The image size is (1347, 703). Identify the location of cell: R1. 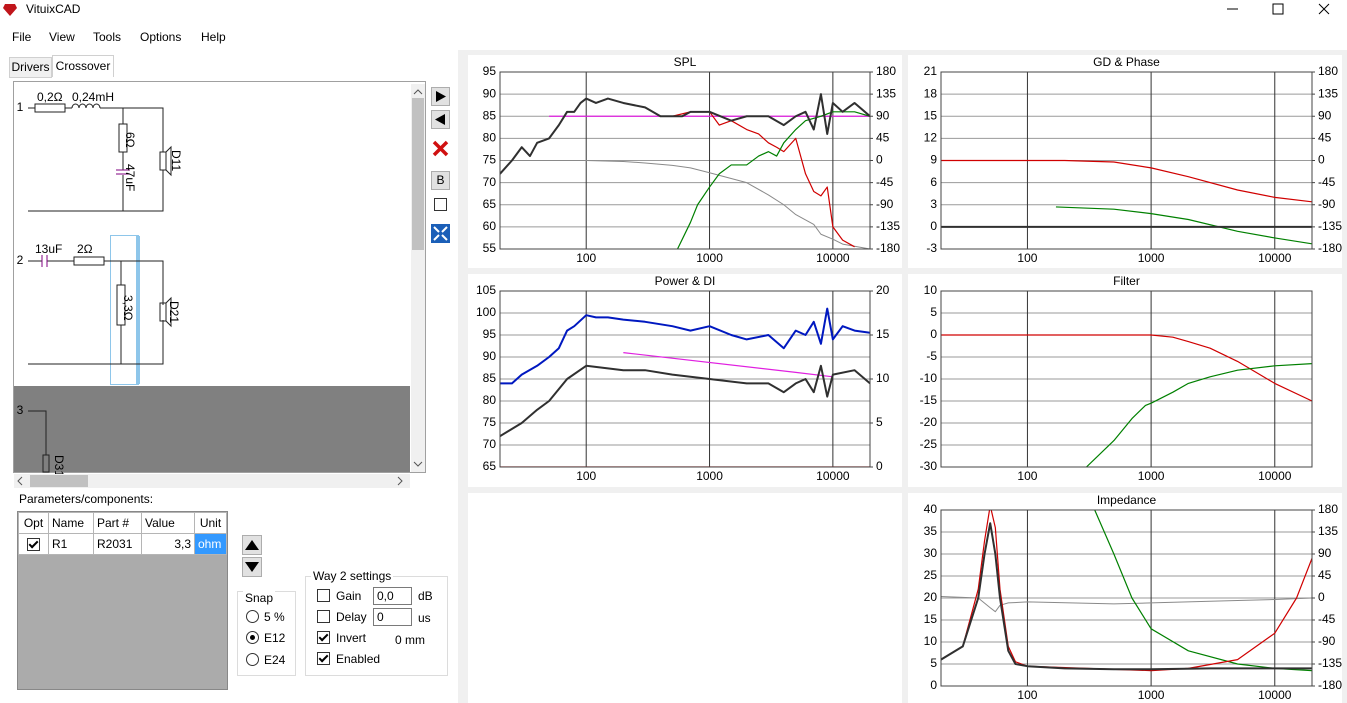
(71, 544).